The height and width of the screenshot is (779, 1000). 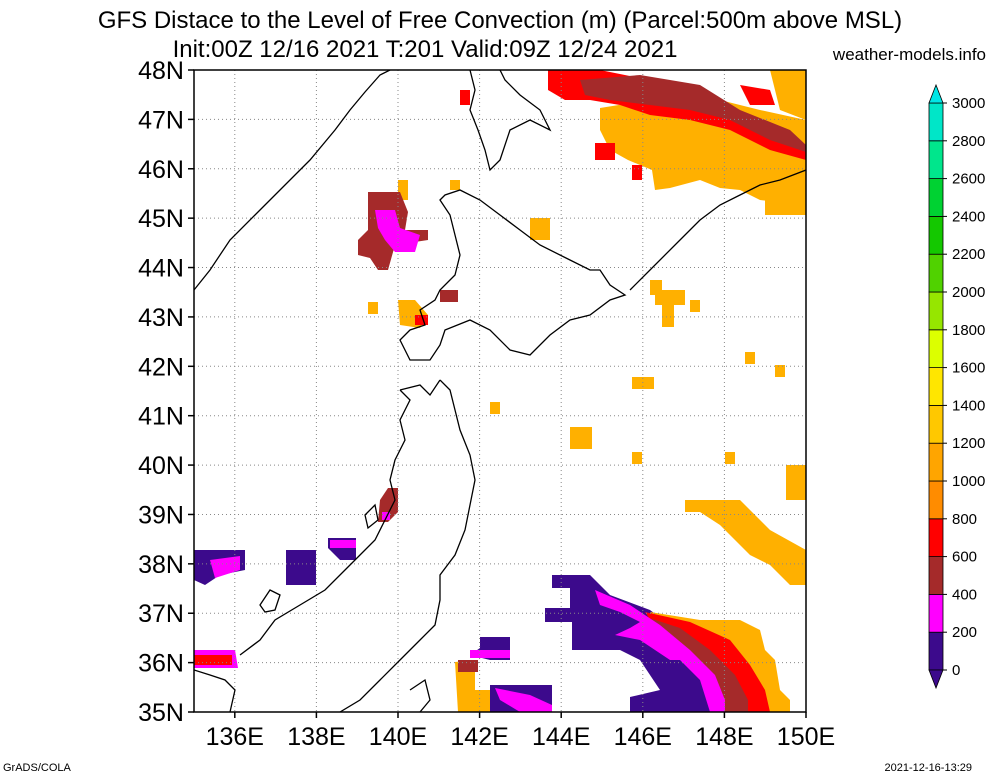 What do you see at coordinates (161, 466) in the screenshot?
I see `lat-tick-label: 40N` at bounding box center [161, 466].